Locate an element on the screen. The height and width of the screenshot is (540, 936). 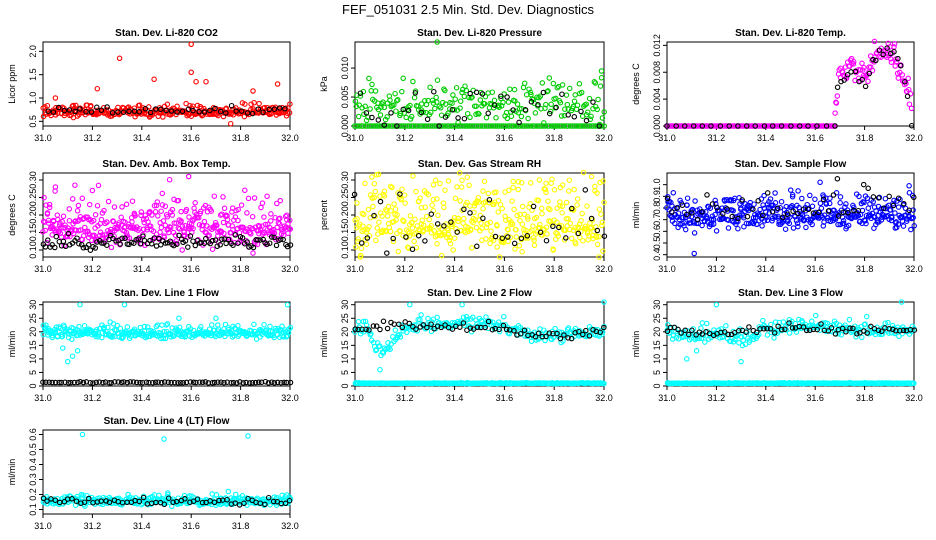
y-tick-label: 0.5 is located at coordinates (33, 121).